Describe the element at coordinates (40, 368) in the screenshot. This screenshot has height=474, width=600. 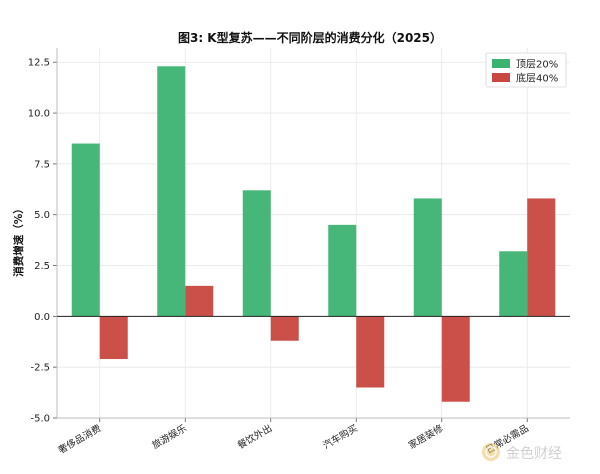
I see `y-tick-label: -2.5` at that location.